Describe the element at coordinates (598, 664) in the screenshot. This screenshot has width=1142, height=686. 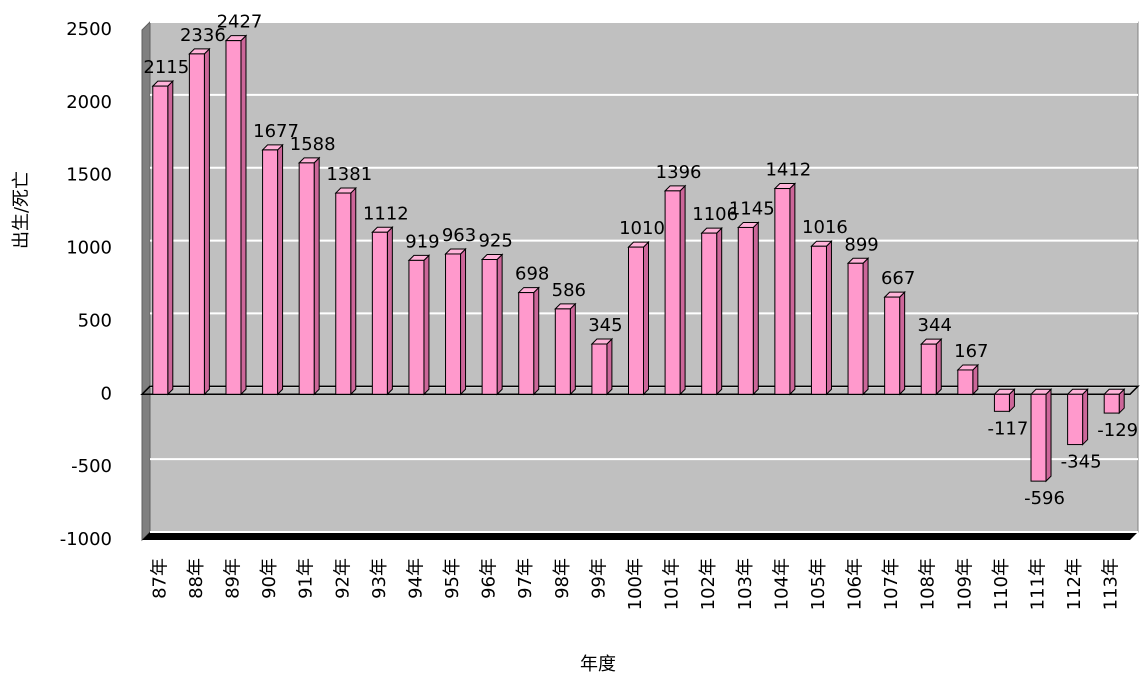
I see `x-axis-title: 年度` at that location.